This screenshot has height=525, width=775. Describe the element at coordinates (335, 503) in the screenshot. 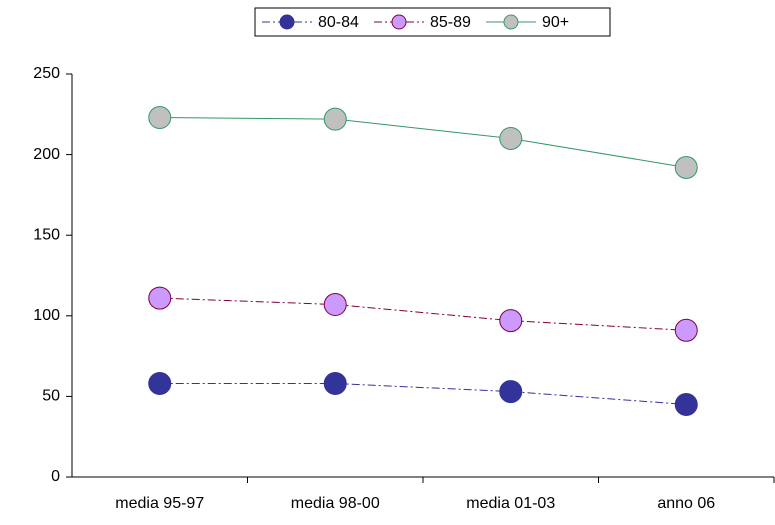

I see `x-tick-label: media 98-00` at that location.